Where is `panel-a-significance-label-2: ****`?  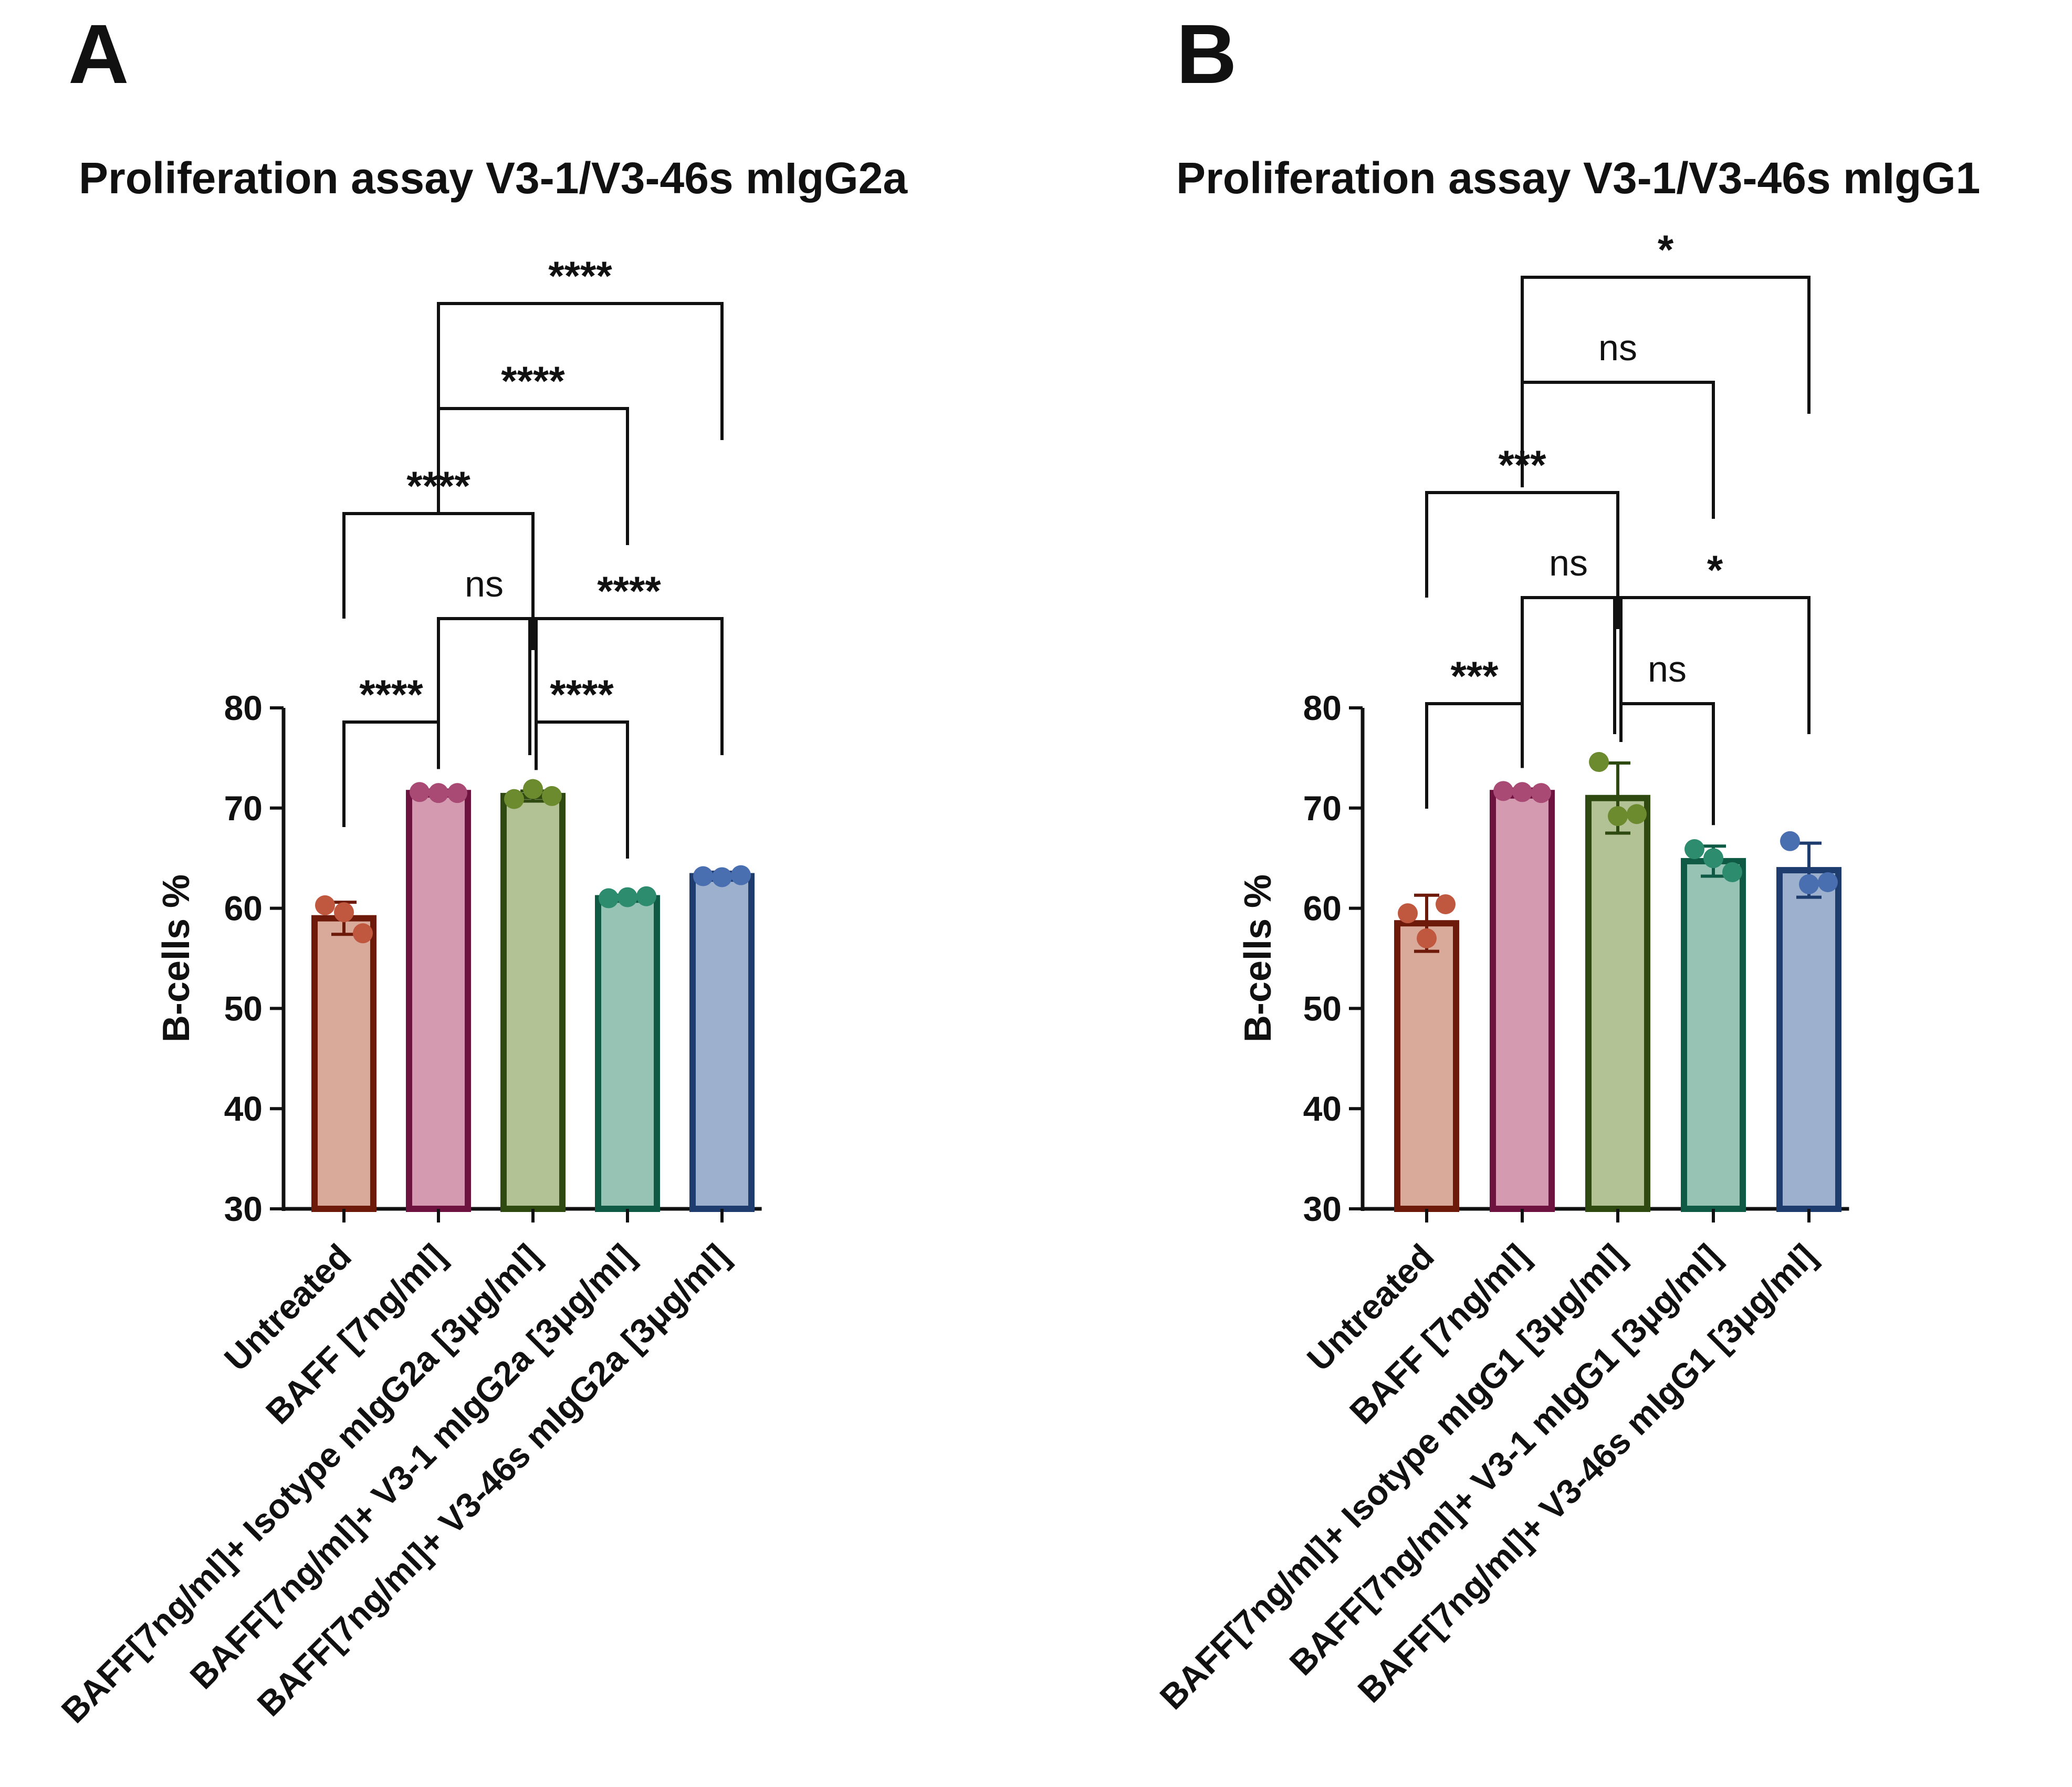
panel-a-significance-label-2: **** is located at coordinates (582, 694).